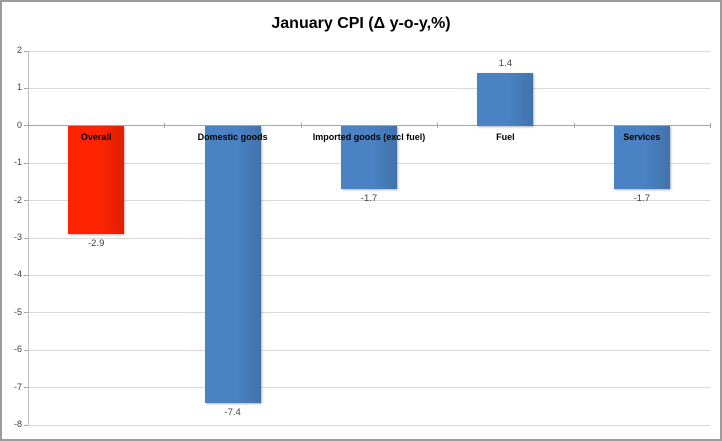  Describe the element at coordinates (17, 274) in the screenshot. I see `y-axis-tick-label: -4` at that location.